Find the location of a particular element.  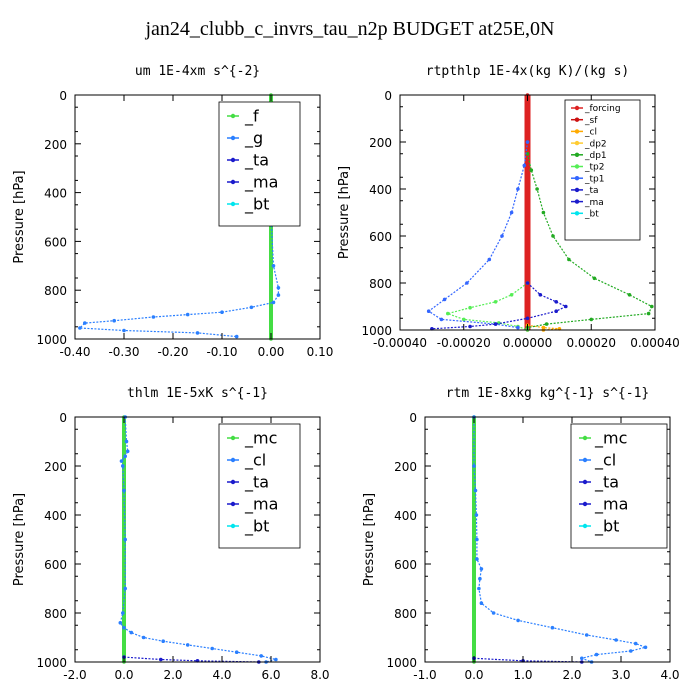

legend-box is located at coordinates (602, 170).